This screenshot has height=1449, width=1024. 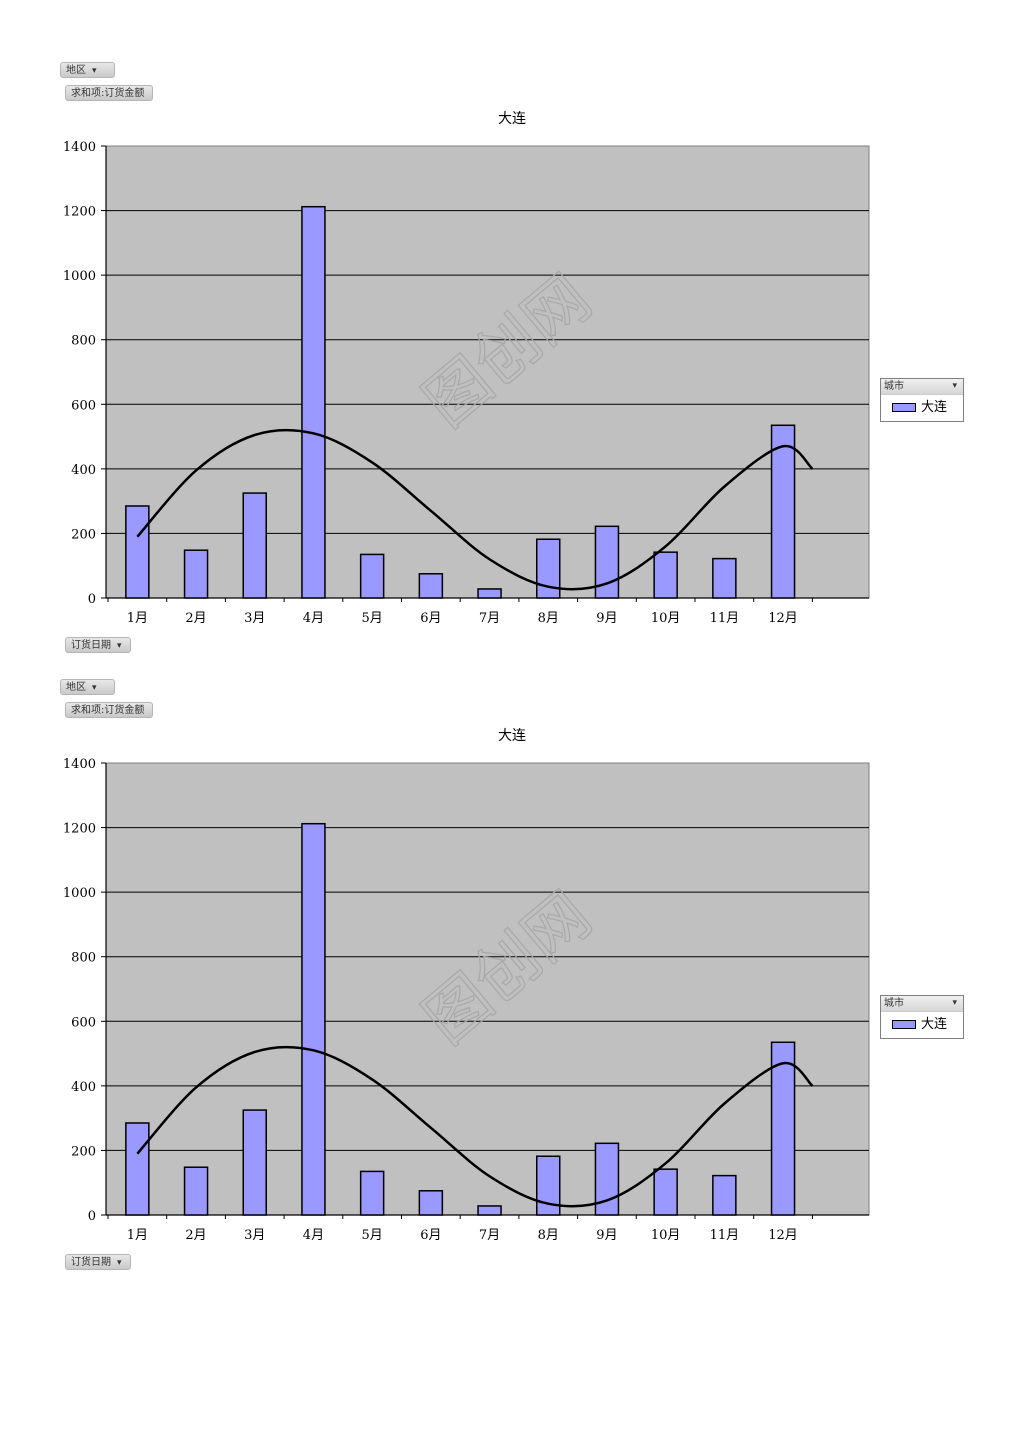 I want to click on x-tick-label: 7月, so click(x=489, y=1235).